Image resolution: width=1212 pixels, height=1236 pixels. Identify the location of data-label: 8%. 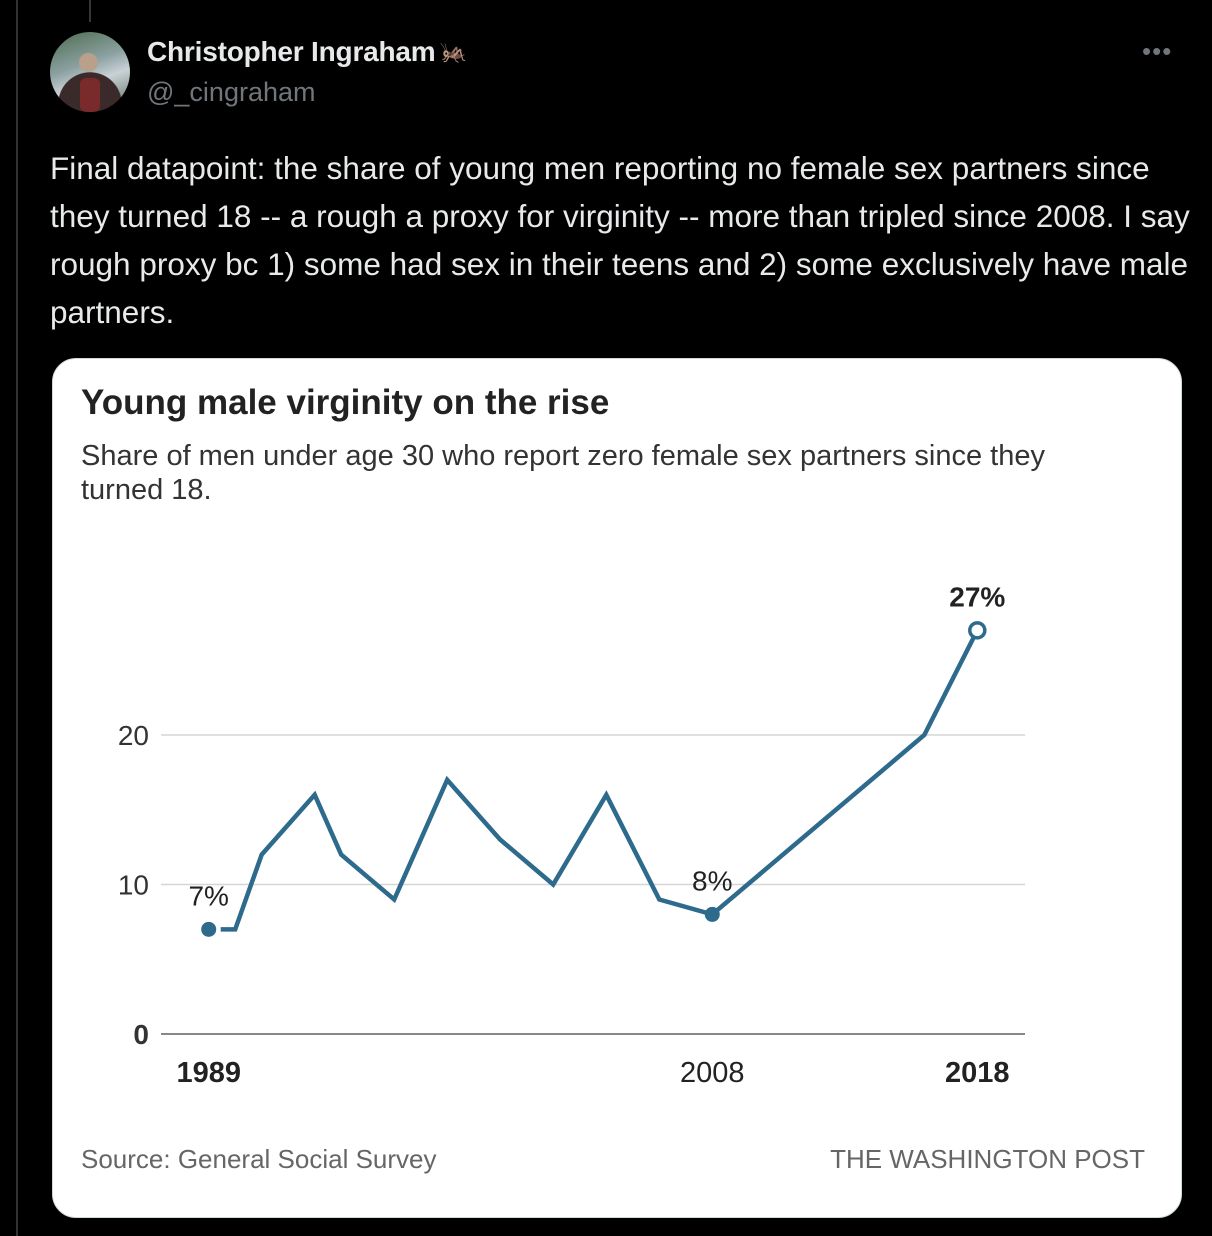
(712, 880).